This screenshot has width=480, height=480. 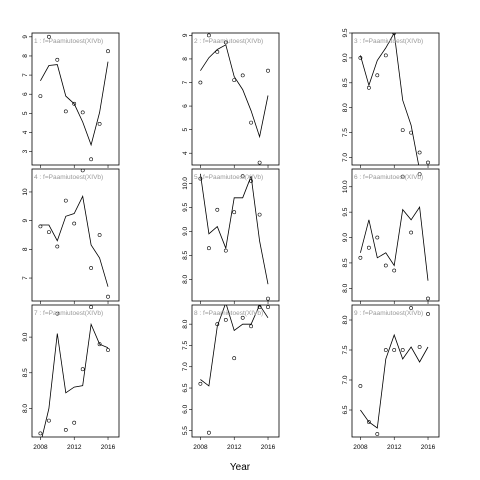 I want to click on panel: 7 8 9 10 4 : f=Paamiutoest(XIVb), so click(x=71, y=236).